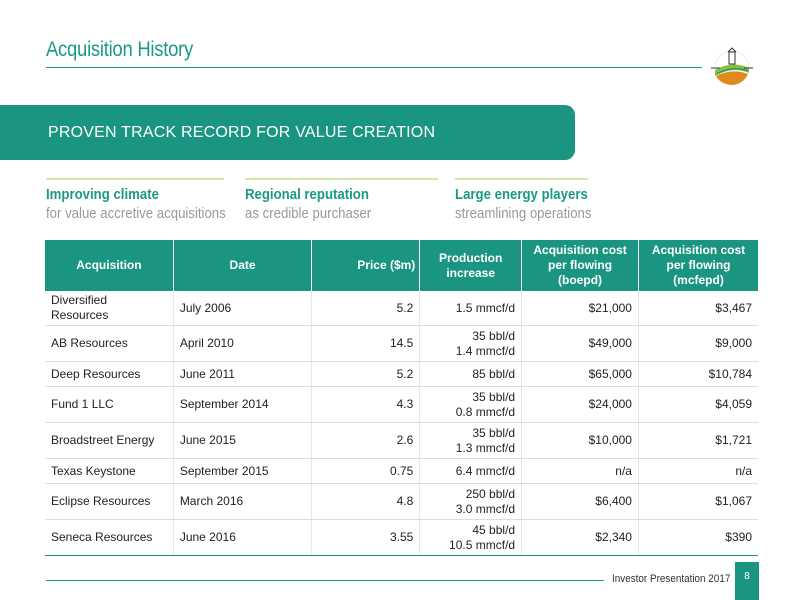 The height and width of the screenshot is (600, 800). I want to click on cell-cost-boepd: $21,000, so click(580, 308).